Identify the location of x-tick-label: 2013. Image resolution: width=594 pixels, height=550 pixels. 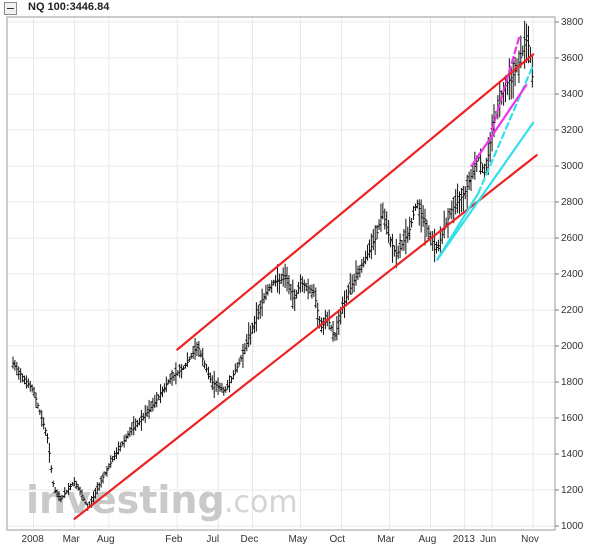
(464, 539).